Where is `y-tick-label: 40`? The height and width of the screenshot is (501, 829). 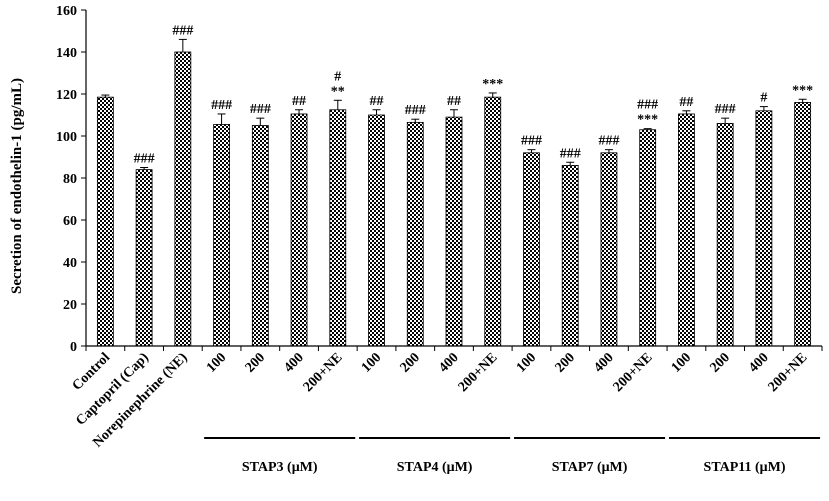
y-tick-label: 40 is located at coordinates (70, 263).